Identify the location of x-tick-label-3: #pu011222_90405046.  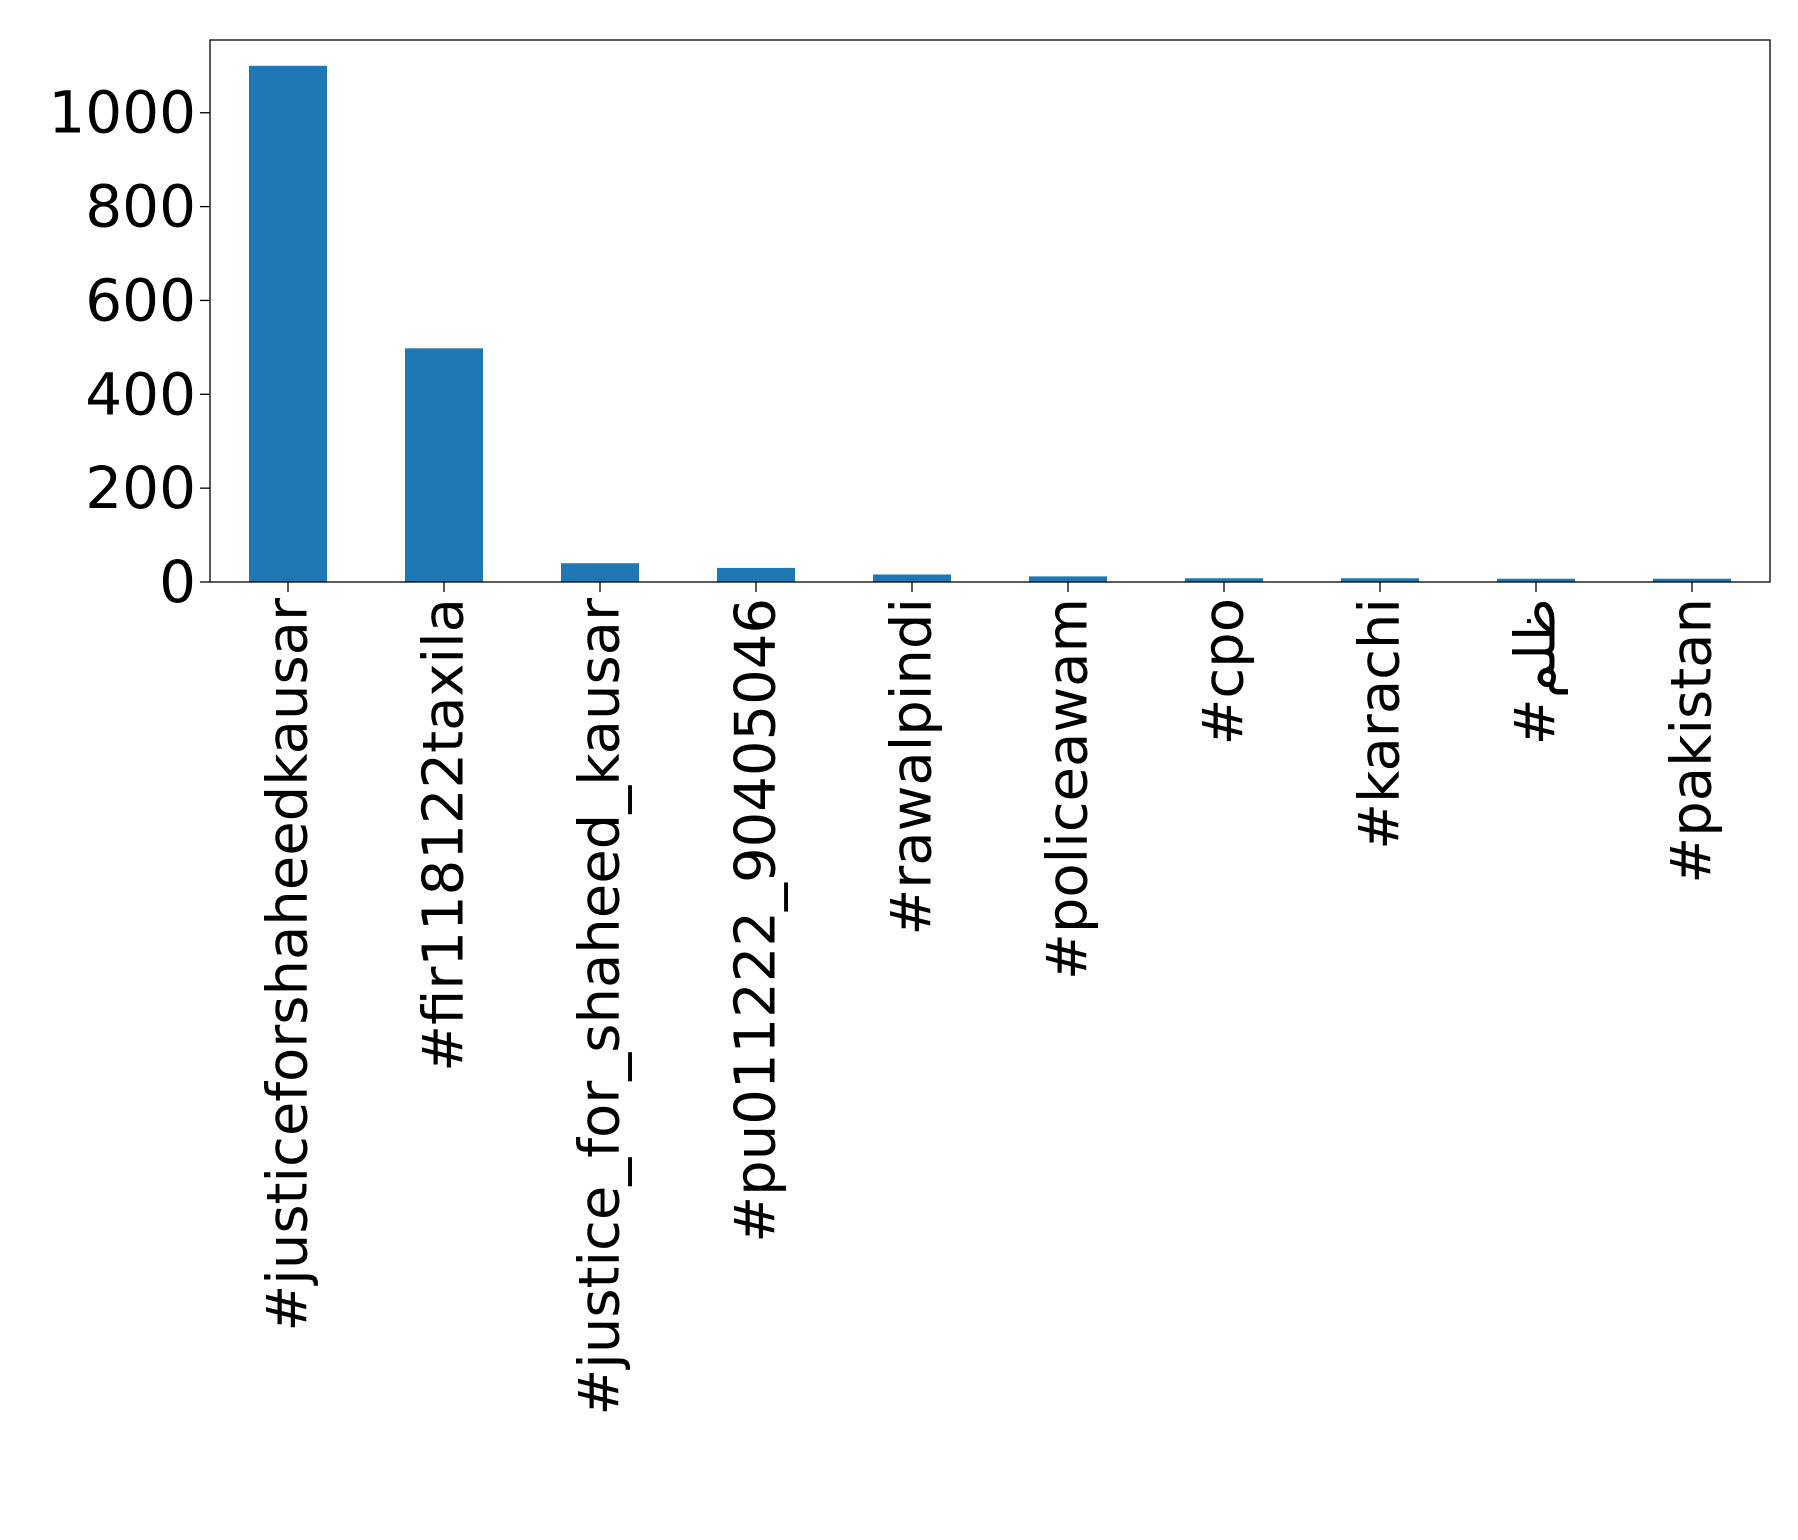
(756, 920).